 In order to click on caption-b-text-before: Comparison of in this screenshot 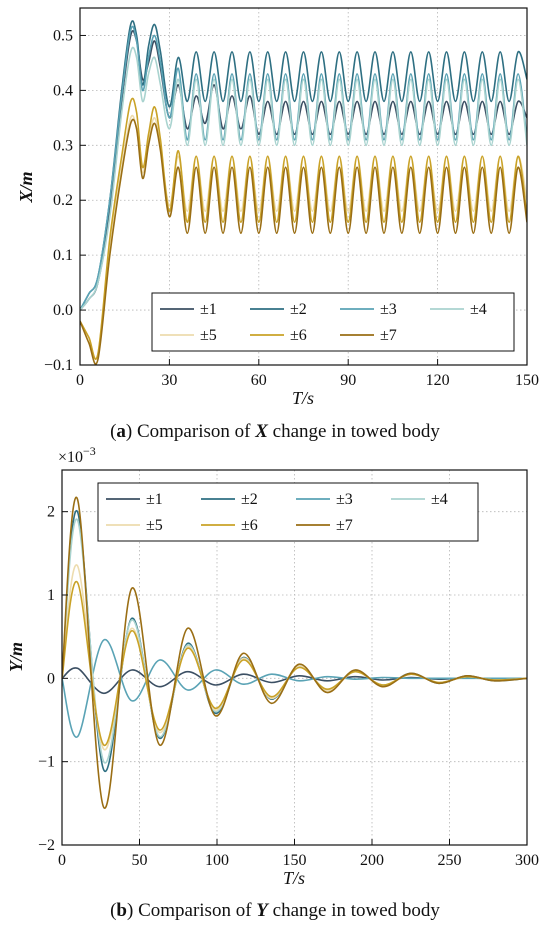, I will do `click(194, 910)`.